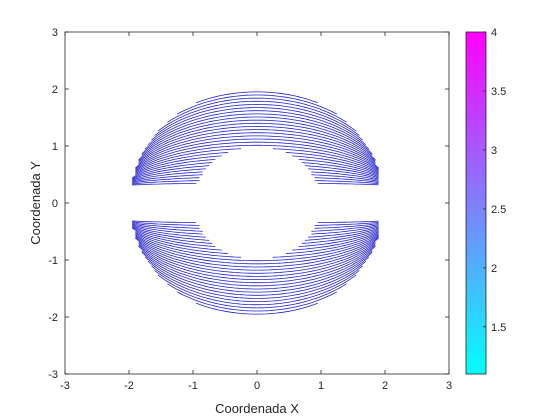  Describe the element at coordinates (494, 269) in the screenshot. I see `colorbar-tick-label: 2` at that location.